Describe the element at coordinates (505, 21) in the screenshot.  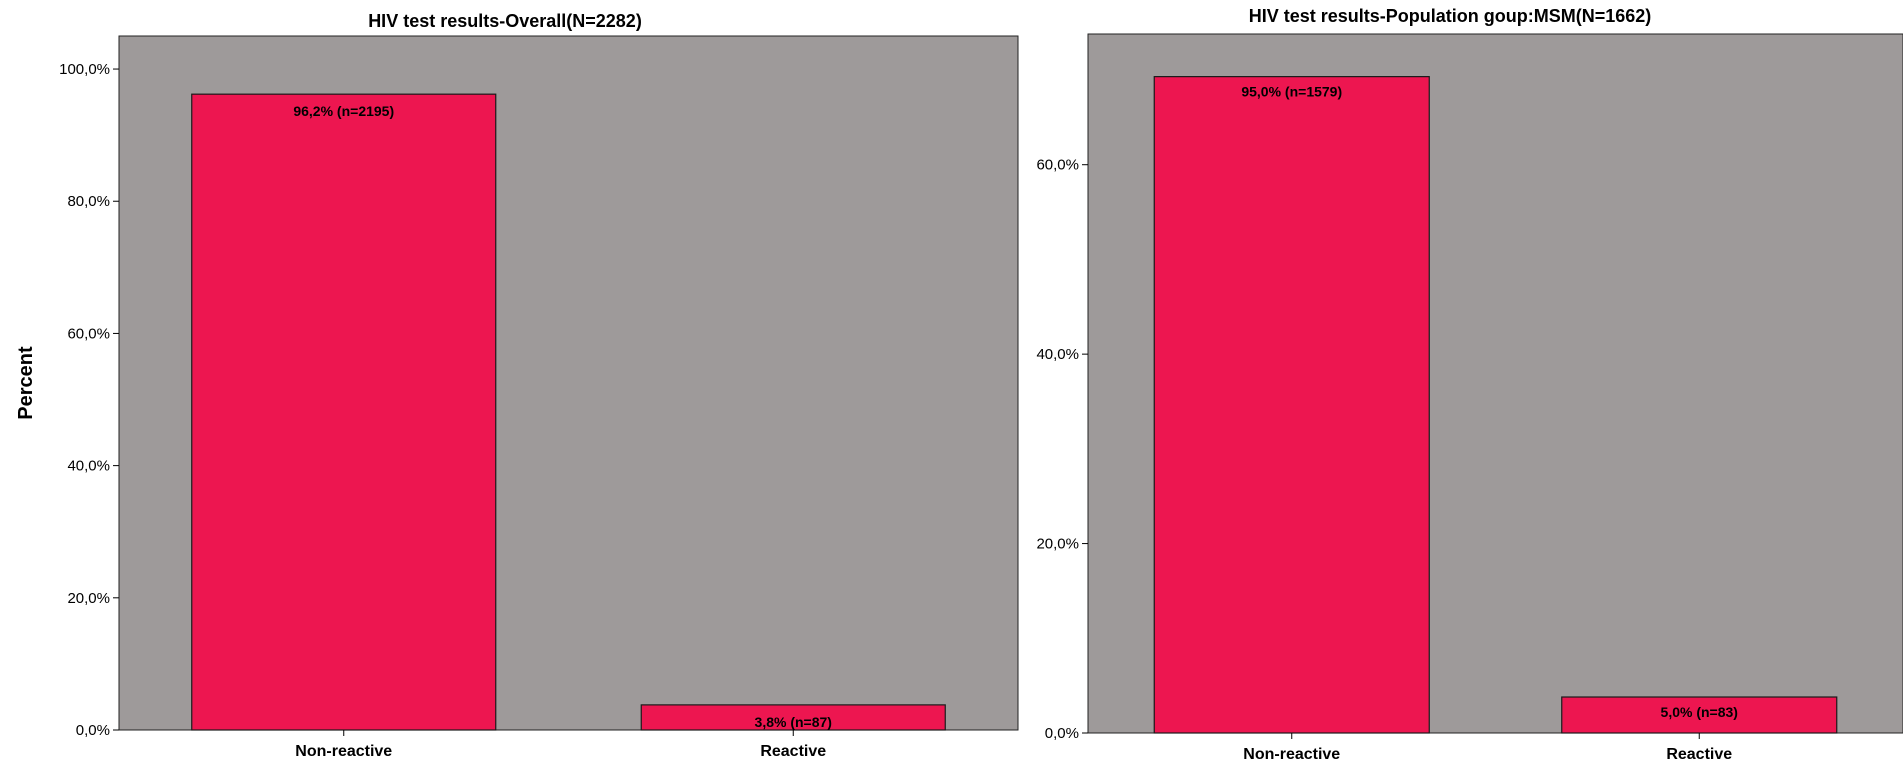
I see `chart-title: HIV test results-Overall(N=2282)` at that location.